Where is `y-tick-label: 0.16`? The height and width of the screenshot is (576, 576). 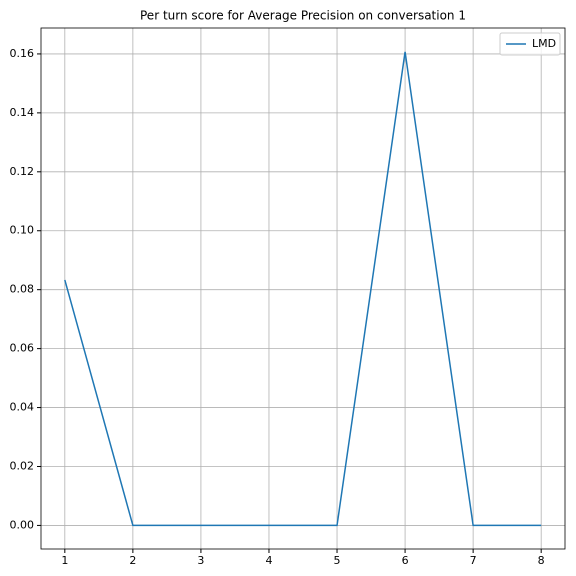
y-tick-label: 0.16 is located at coordinates (22, 53).